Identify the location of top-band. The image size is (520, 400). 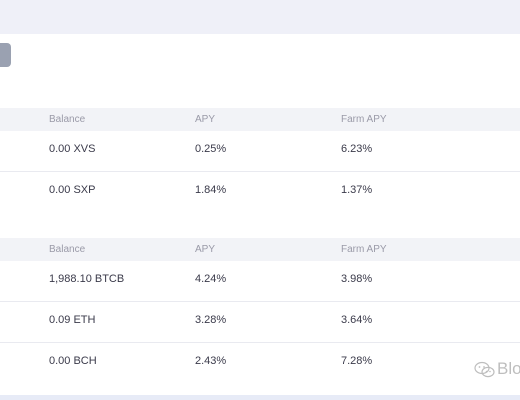
(260, 17).